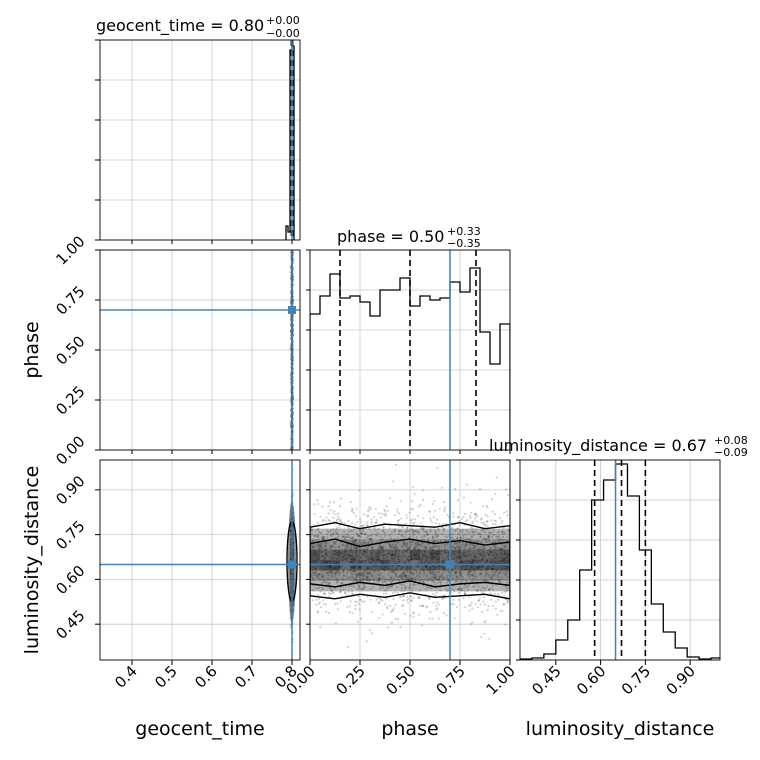 This screenshot has height=760, width=760. Describe the element at coordinates (636, 680) in the screenshot. I see `xtick-label-luminosity_distance: 0.75` at that location.